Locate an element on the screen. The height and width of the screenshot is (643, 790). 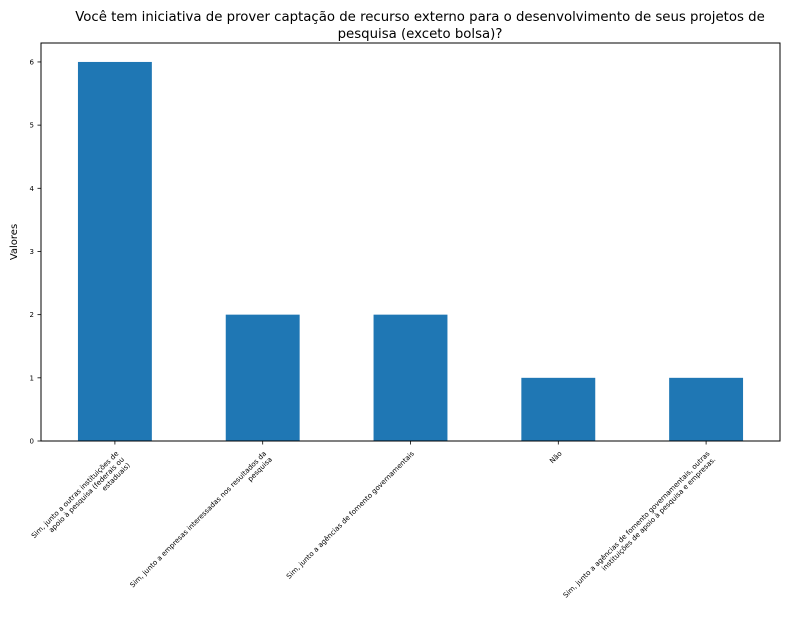
x-tick-label-3-line-0: Não is located at coordinates (555, 457).